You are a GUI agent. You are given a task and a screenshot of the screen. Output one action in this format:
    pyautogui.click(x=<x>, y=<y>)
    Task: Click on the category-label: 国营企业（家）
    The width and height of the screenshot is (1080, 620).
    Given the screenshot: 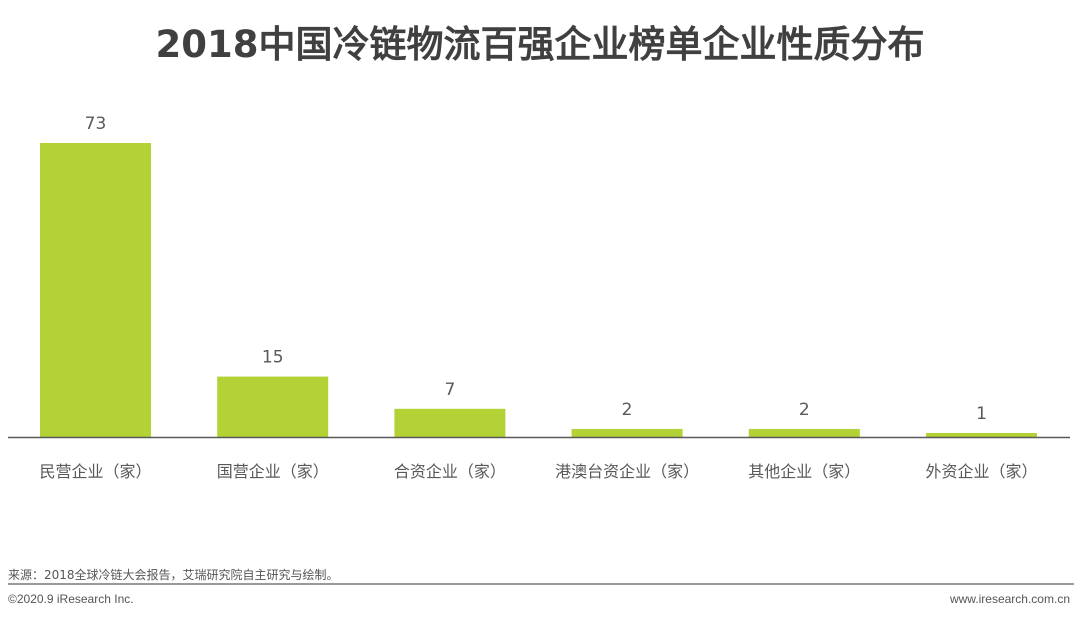 What is the action you would take?
    pyautogui.click(x=273, y=471)
    